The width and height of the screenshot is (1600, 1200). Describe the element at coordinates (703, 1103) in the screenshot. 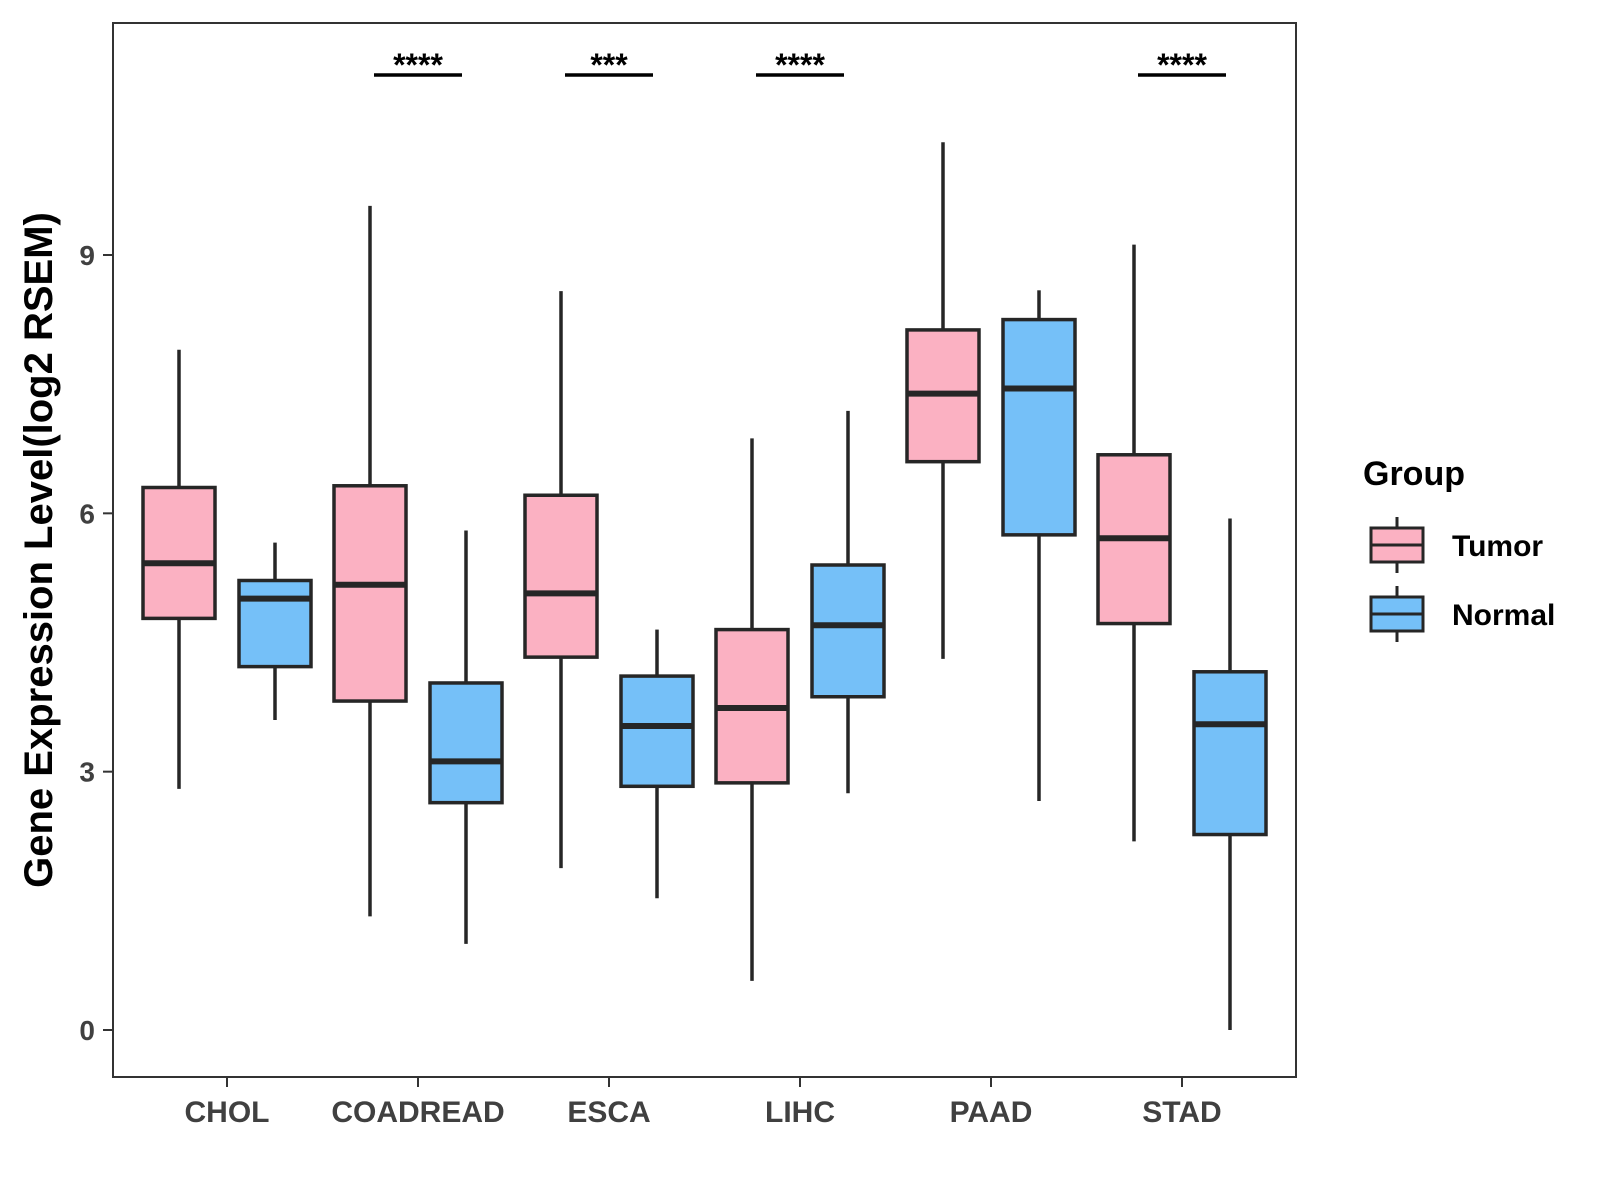

I see `x-axis: CHOL COADREAD ESCA LIHC PAAD STAD` at that location.